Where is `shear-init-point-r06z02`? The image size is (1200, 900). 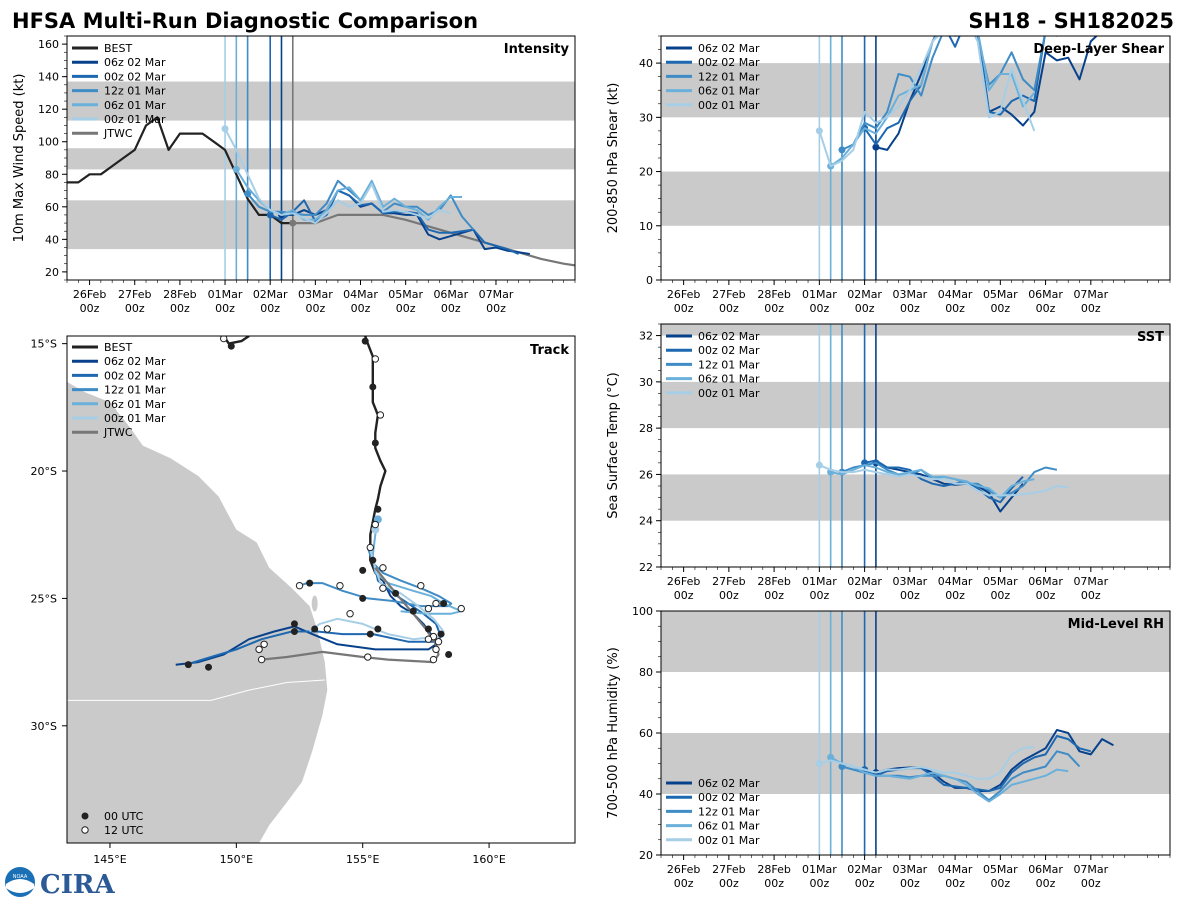 shear-init-point-r06z02 is located at coordinates (876, 147).